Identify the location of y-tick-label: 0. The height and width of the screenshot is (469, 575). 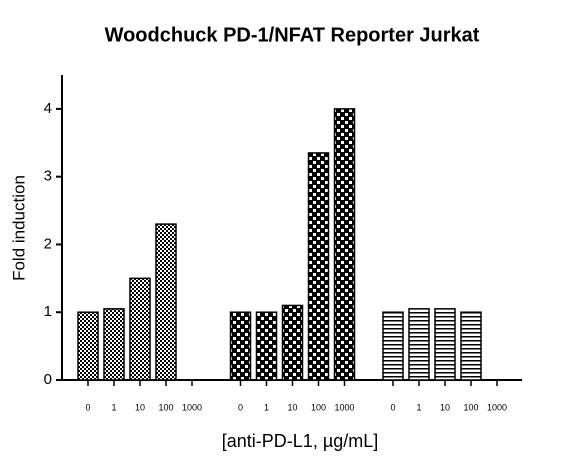
(48, 379).